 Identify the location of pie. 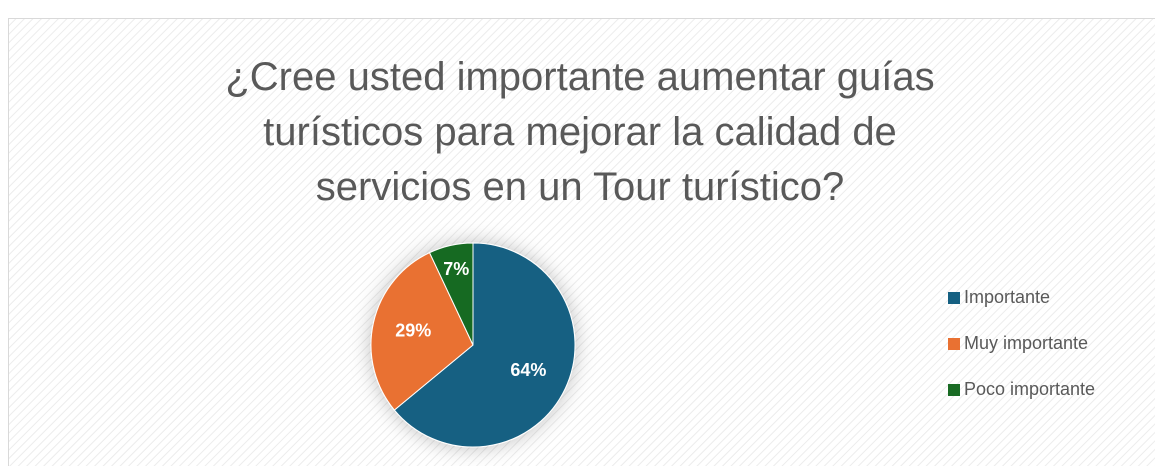
(473, 345).